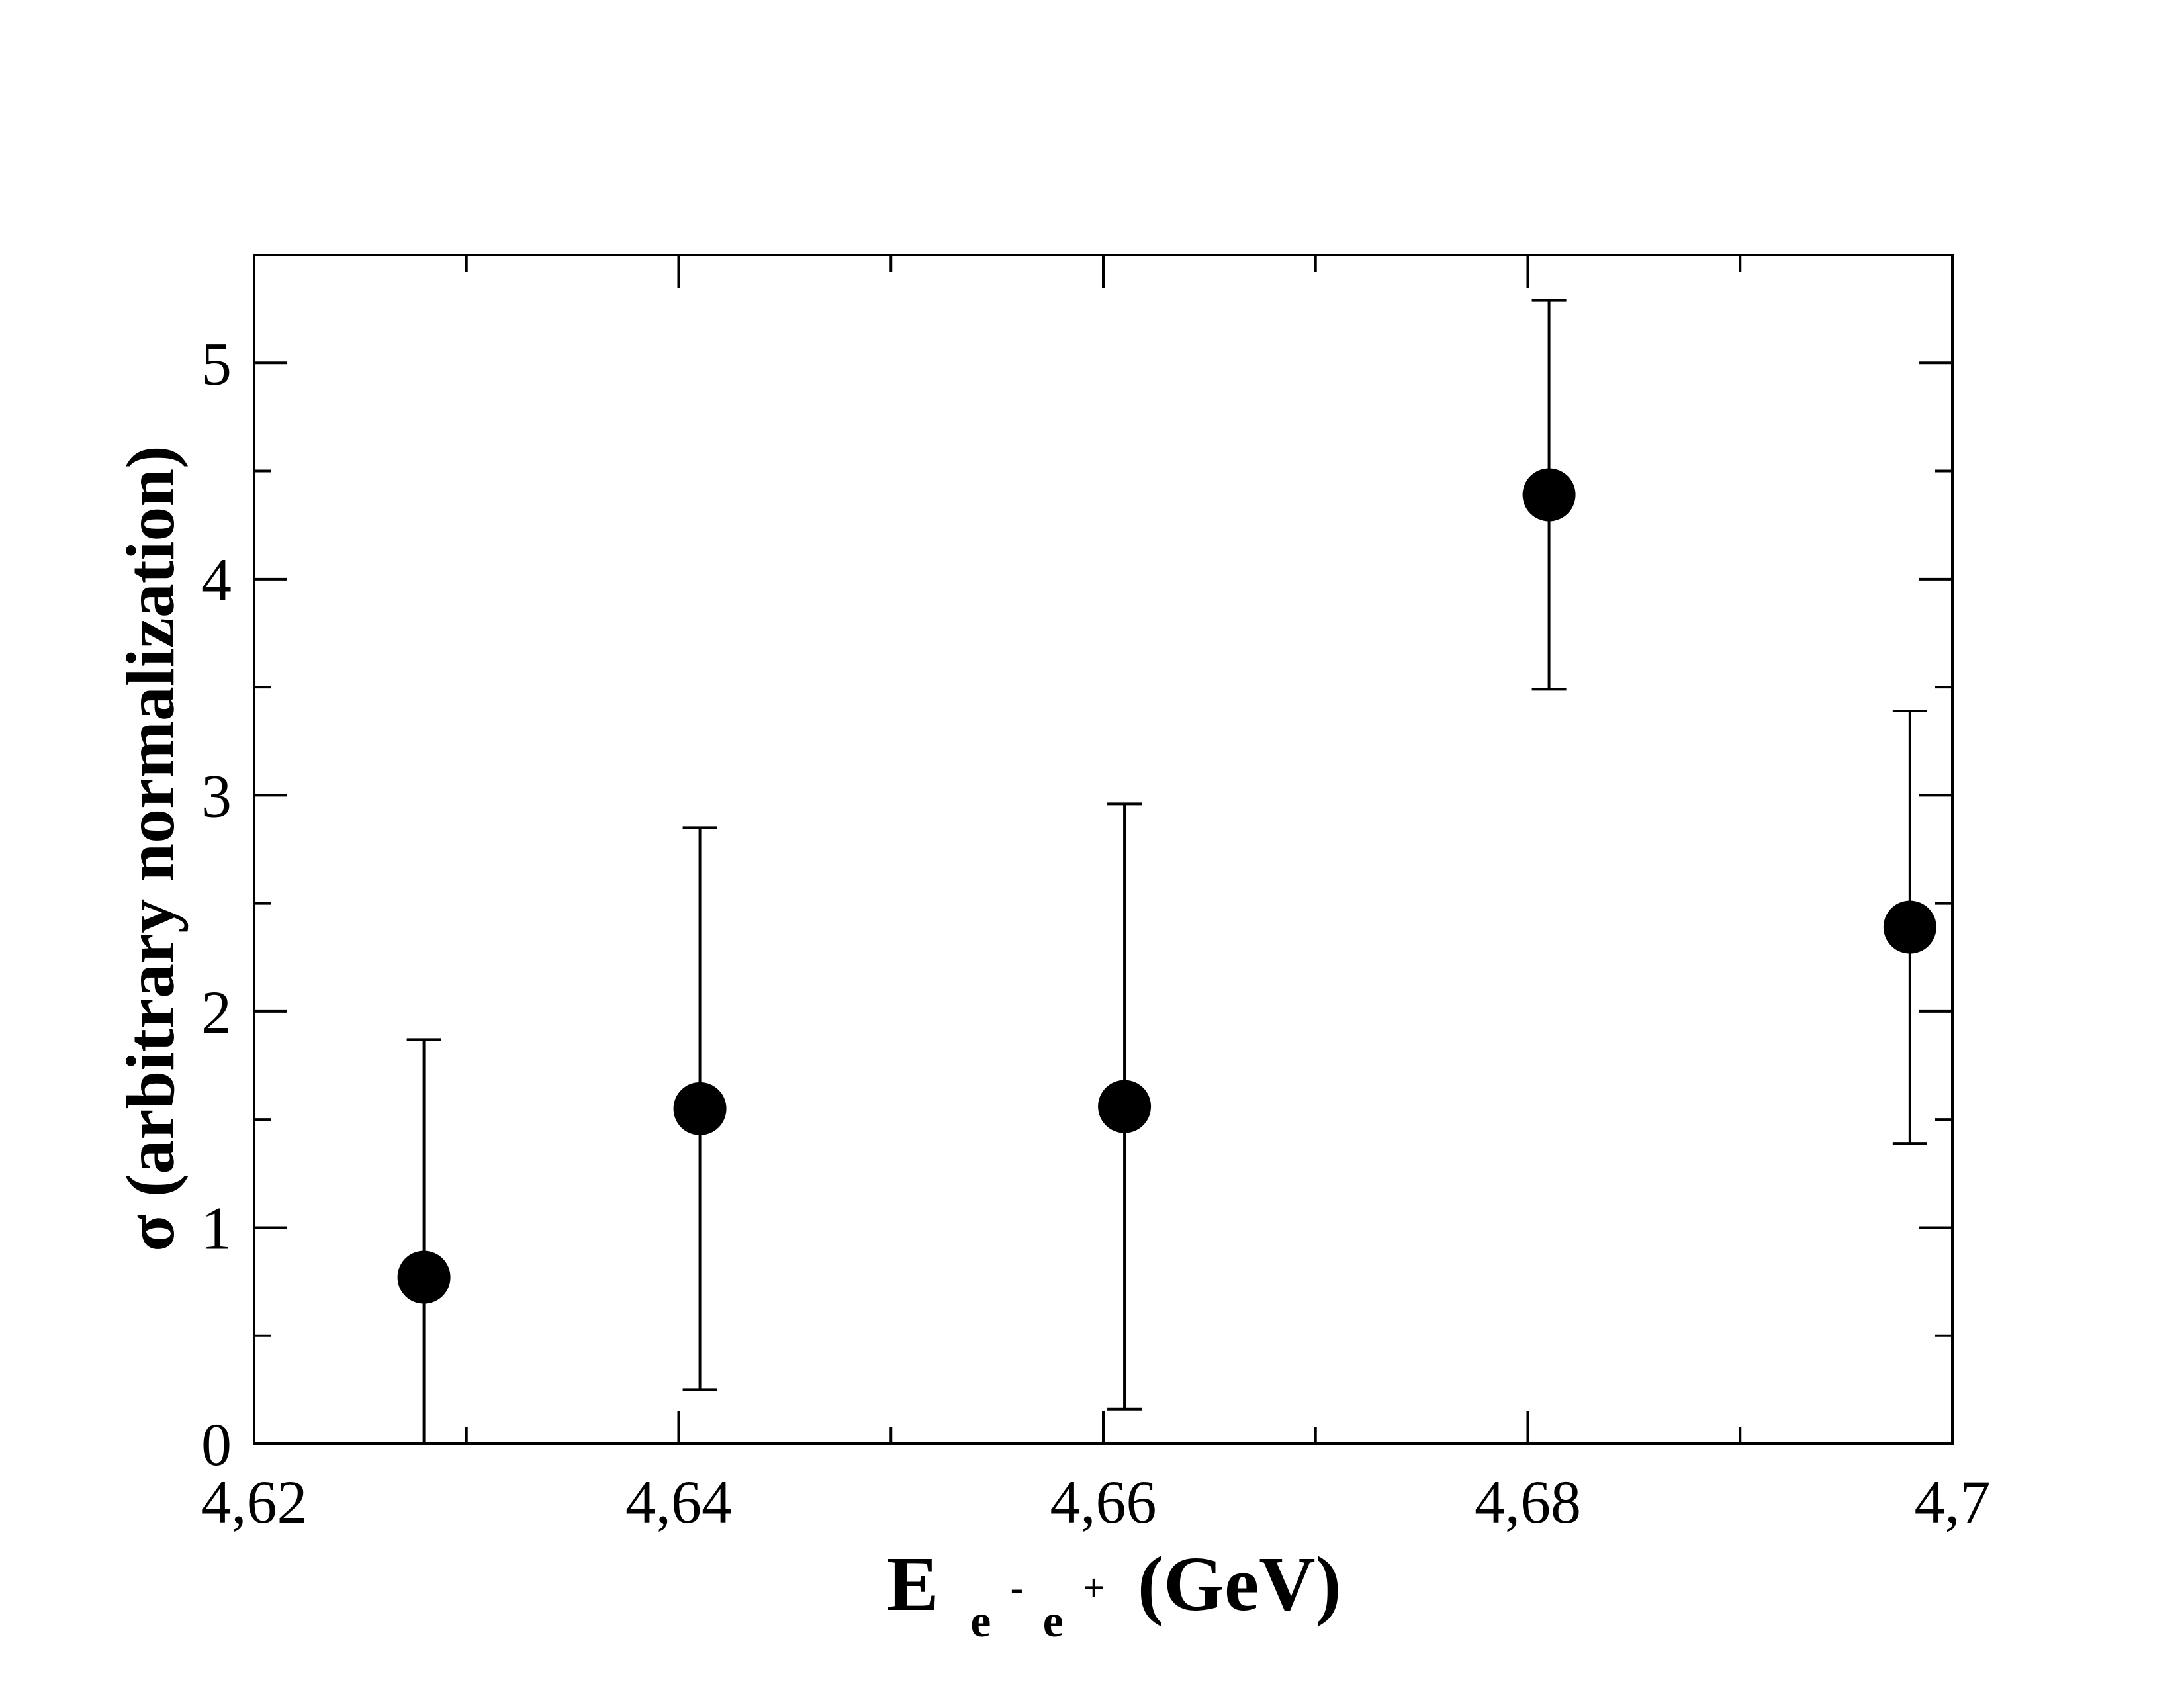  I want to click on x-tick-label: 4,62, so click(255, 1502).